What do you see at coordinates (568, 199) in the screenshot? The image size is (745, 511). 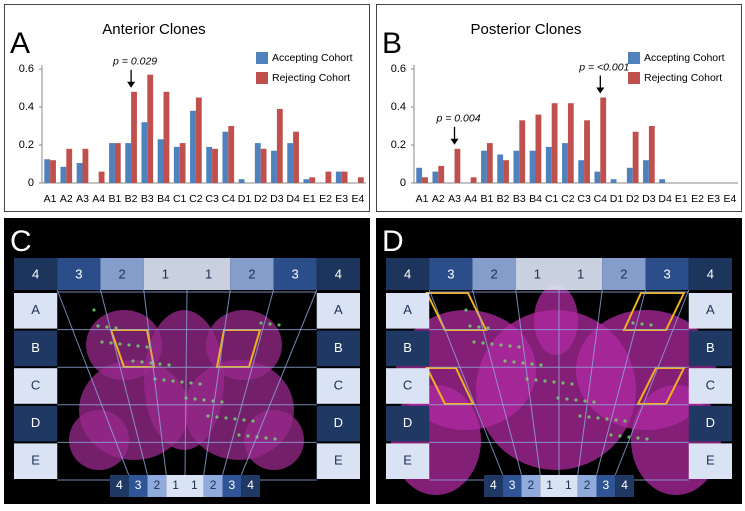 I see `x-tick-label: C2` at bounding box center [568, 199].